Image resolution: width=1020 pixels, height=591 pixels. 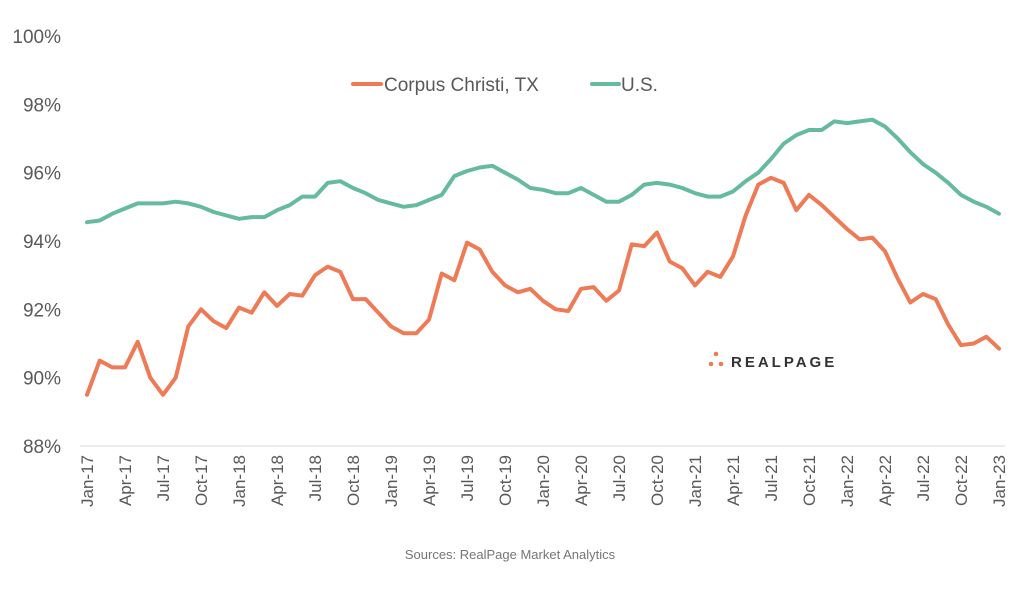 I want to click on x-tick-label: Jan-22, so click(x=847, y=481).